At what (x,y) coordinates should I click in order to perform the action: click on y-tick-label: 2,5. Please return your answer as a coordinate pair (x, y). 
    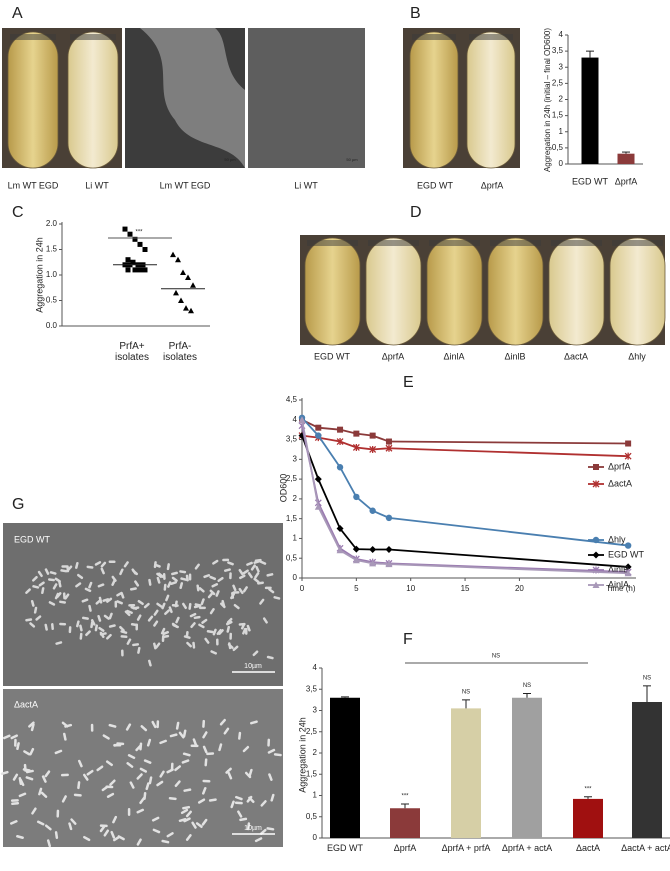
    Looking at the image, I should click on (292, 478).